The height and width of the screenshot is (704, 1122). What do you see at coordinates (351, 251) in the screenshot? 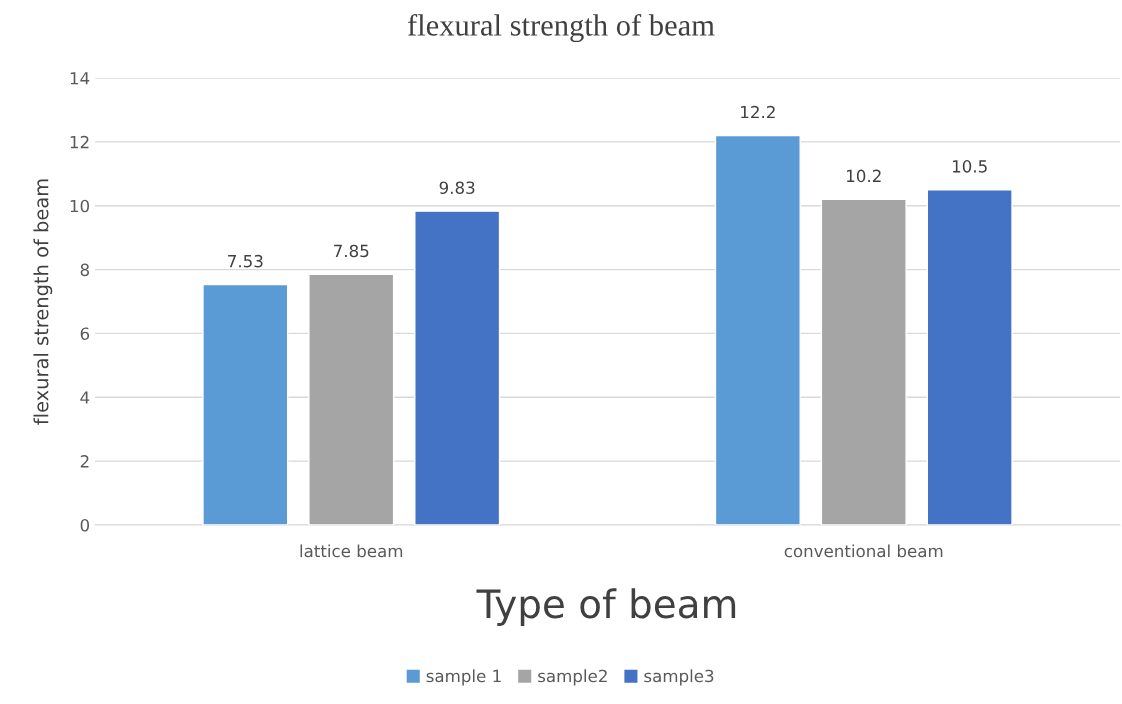
I see `data-label: 7.85` at bounding box center [351, 251].